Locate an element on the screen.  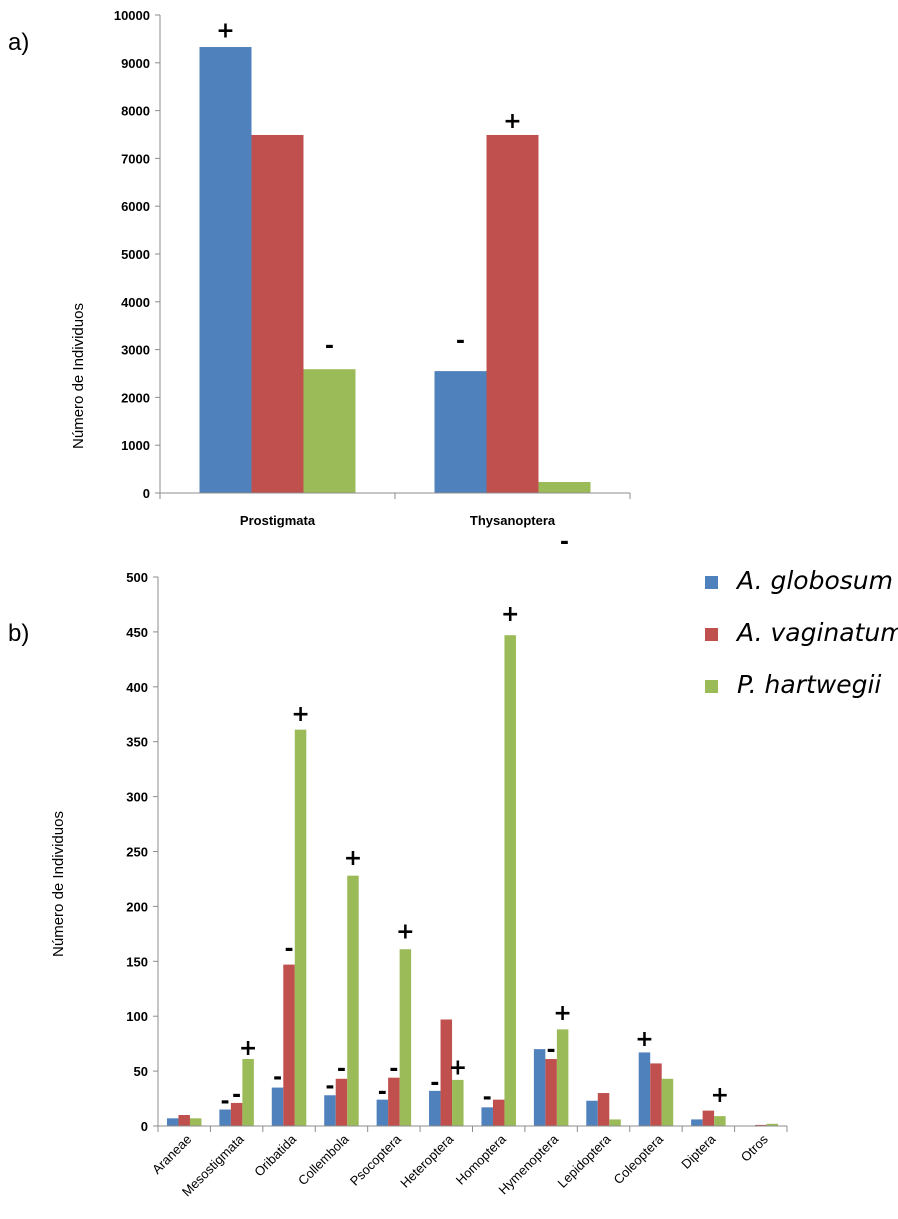
legend-swatch-a-vaginatum is located at coordinates (711, 634).